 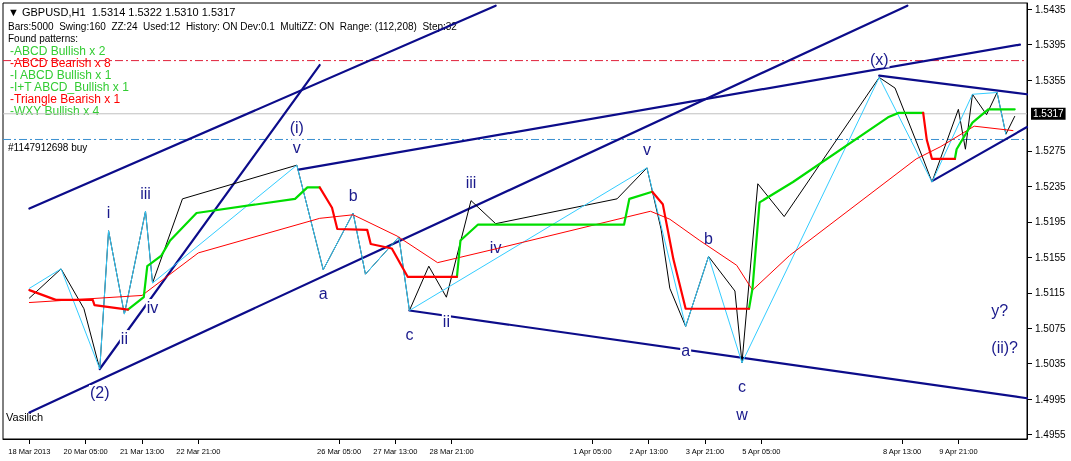 What do you see at coordinates (1051, 435) in the screenshot?
I see `y-tick-label: 1.4955` at bounding box center [1051, 435].